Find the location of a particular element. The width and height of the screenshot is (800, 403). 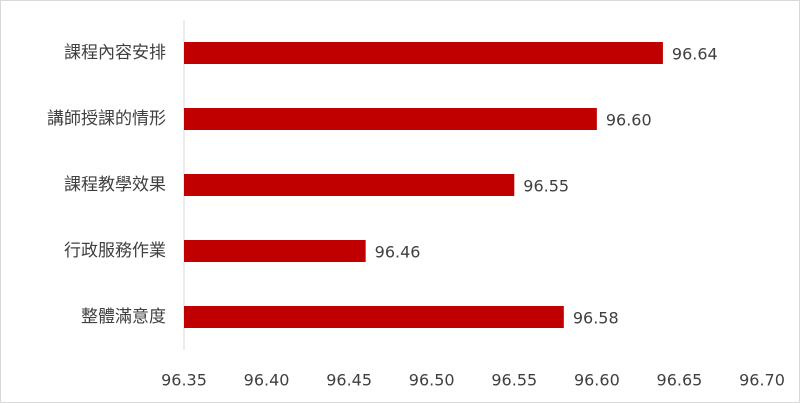

x-tick-label: 96.50 is located at coordinates (432, 380).